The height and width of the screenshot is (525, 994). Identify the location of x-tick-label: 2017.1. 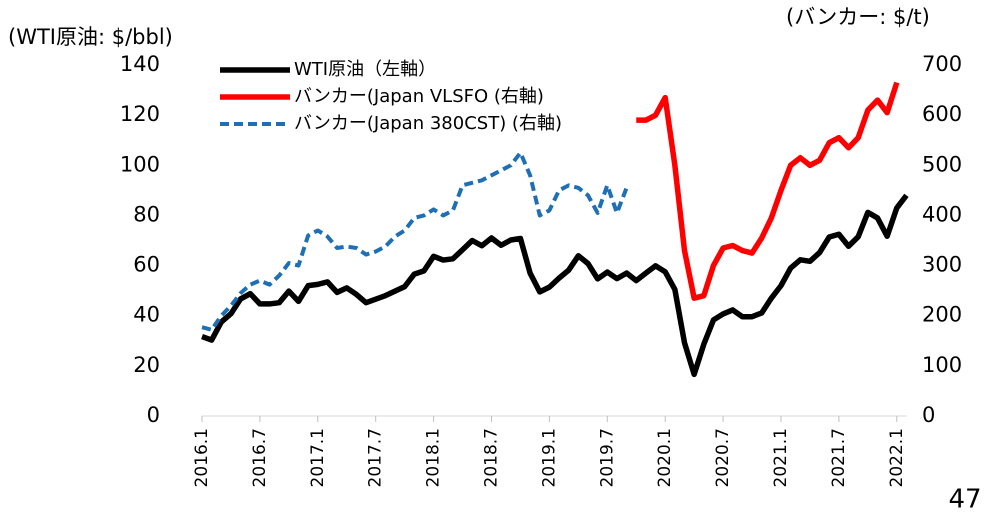
(318, 457).